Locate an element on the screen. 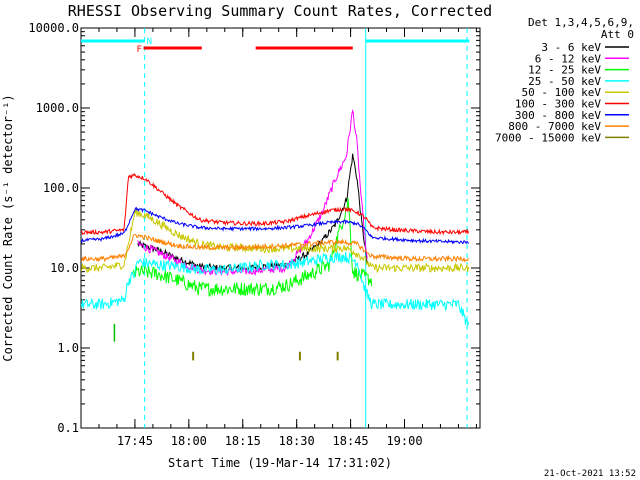 This screenshot has height=480, width=640. series-50to100keV is located at coordinates (275, 241).